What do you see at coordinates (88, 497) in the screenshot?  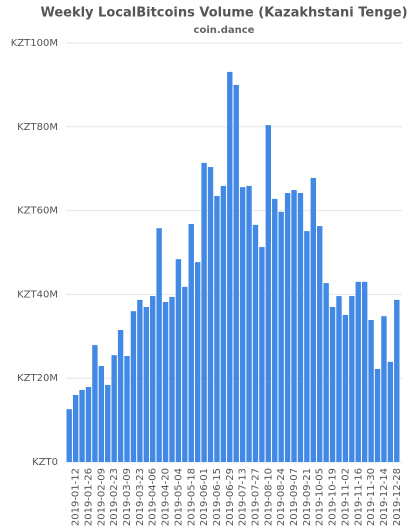 I see `x-tick-label: 2019-01-26` at bounding box center [88, 497].